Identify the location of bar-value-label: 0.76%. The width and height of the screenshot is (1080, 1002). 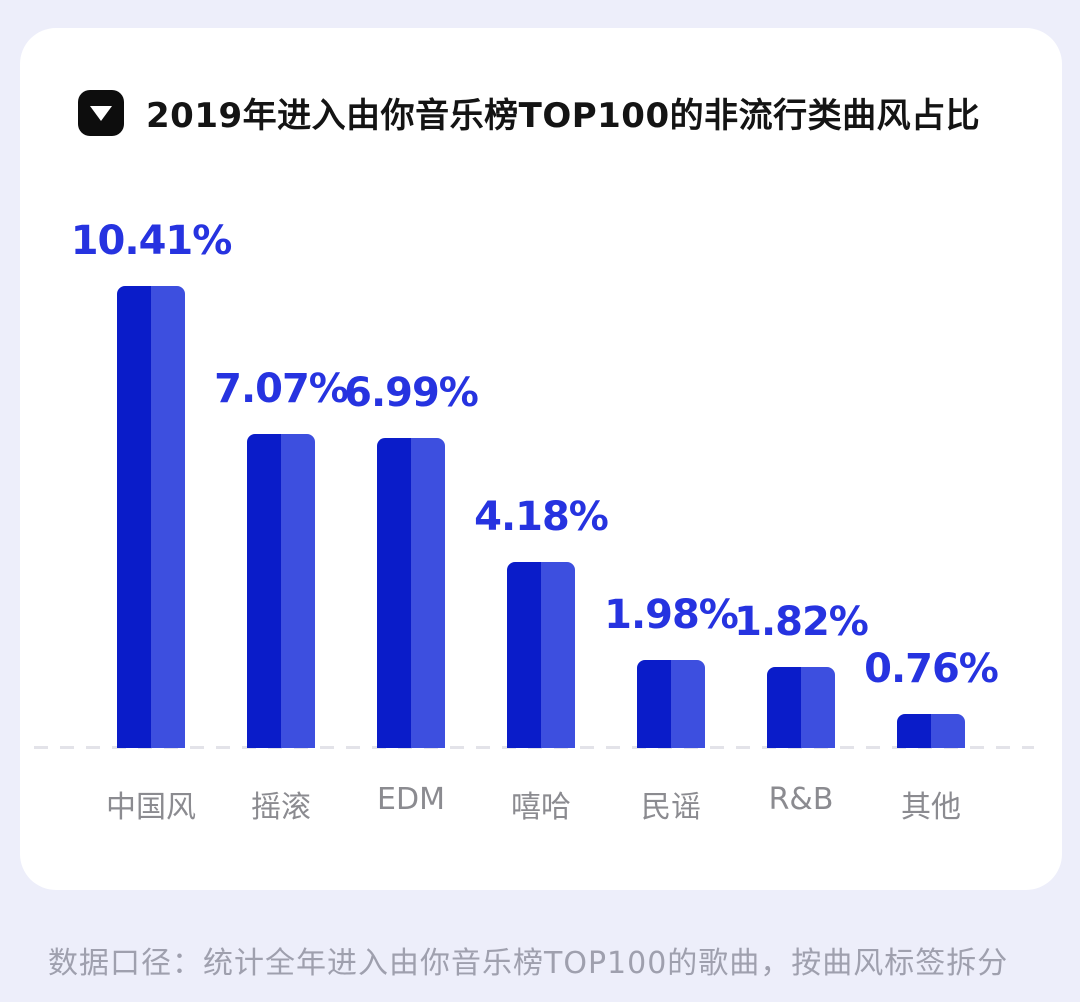
(931, 669).